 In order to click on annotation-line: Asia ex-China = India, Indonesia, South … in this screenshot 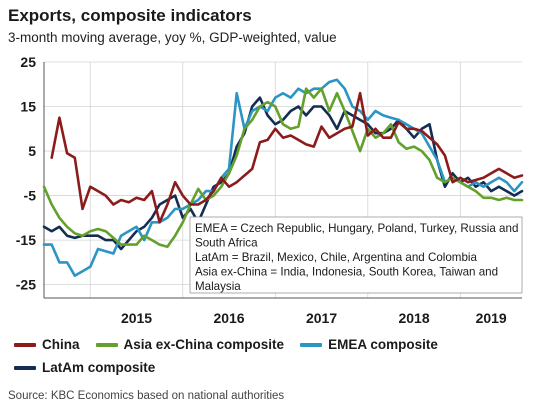, I will do `click(346, 272)`.